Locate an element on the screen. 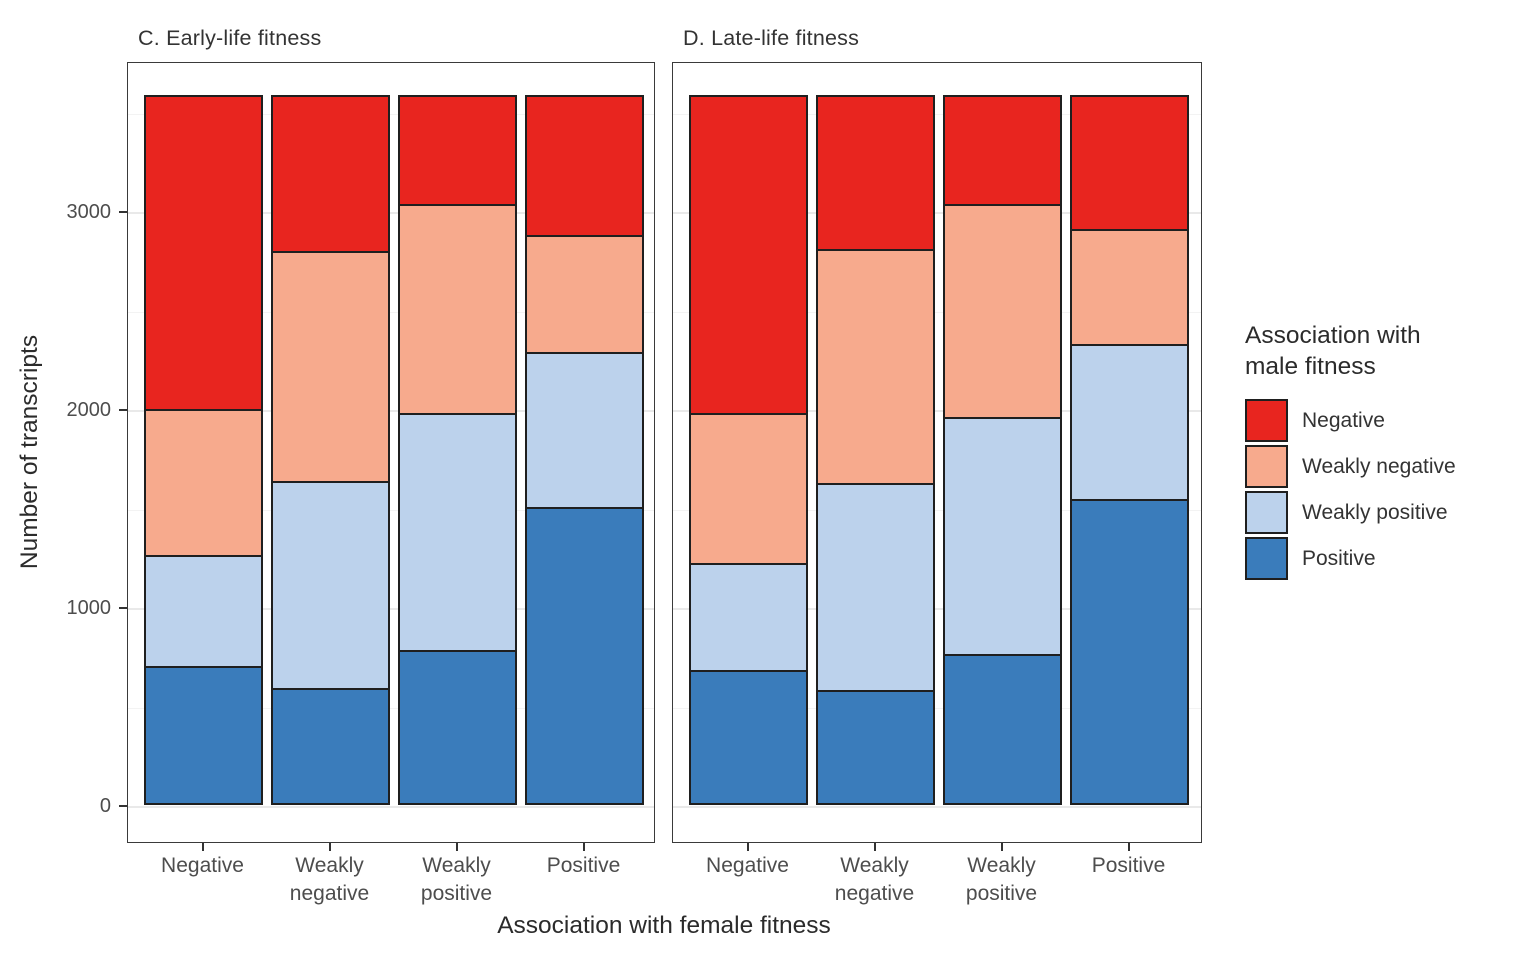 The image size is (1536, 960). y-tick-label-0: 0 is located at coordinates (105, 805).